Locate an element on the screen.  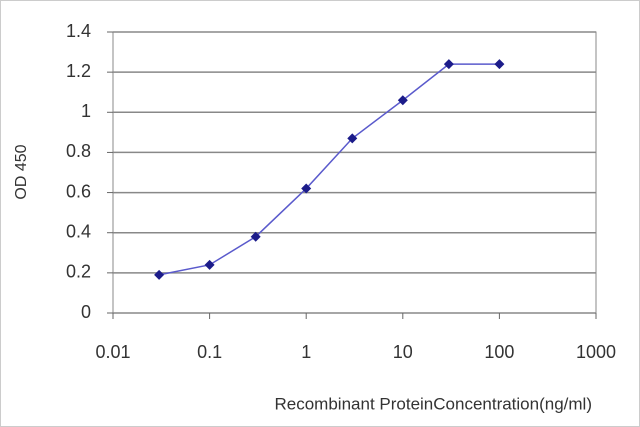
y-tick-label: 1.2 is located at coordinates (78, 71).